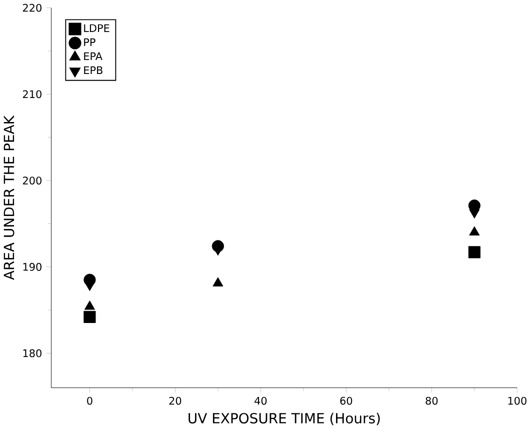  Describe the element at coordinates (90, 42) in the screenshot. I see `legend-label: PP` at that location.